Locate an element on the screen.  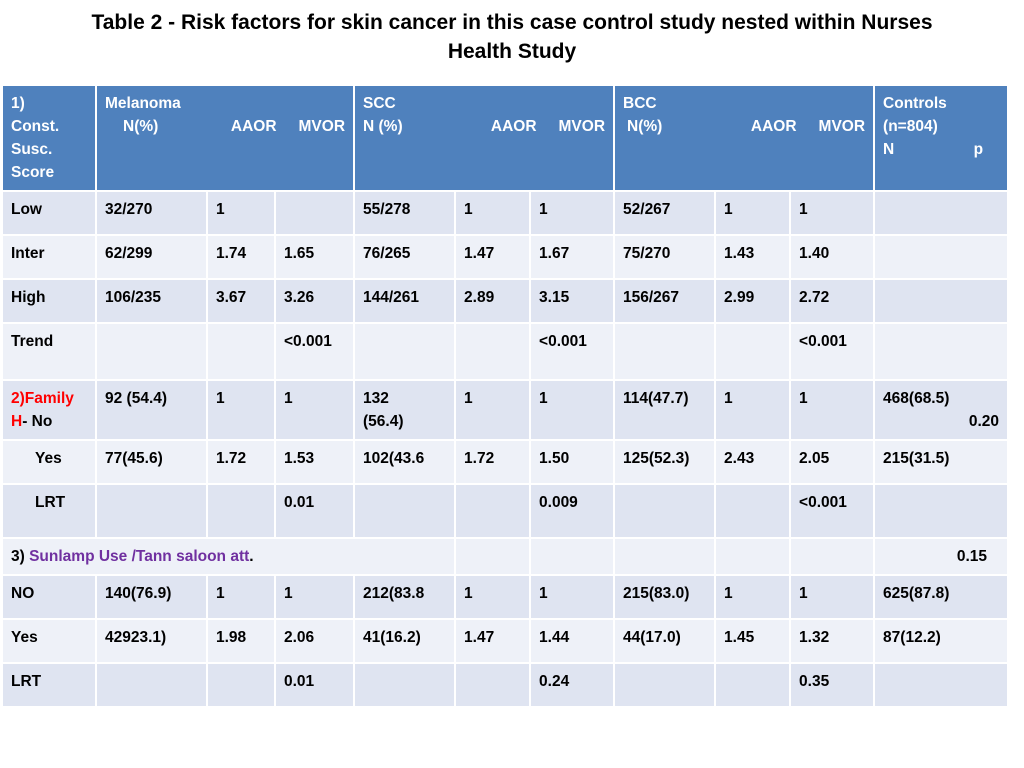
cell: 2.72 is located at coordinates (832, 301).